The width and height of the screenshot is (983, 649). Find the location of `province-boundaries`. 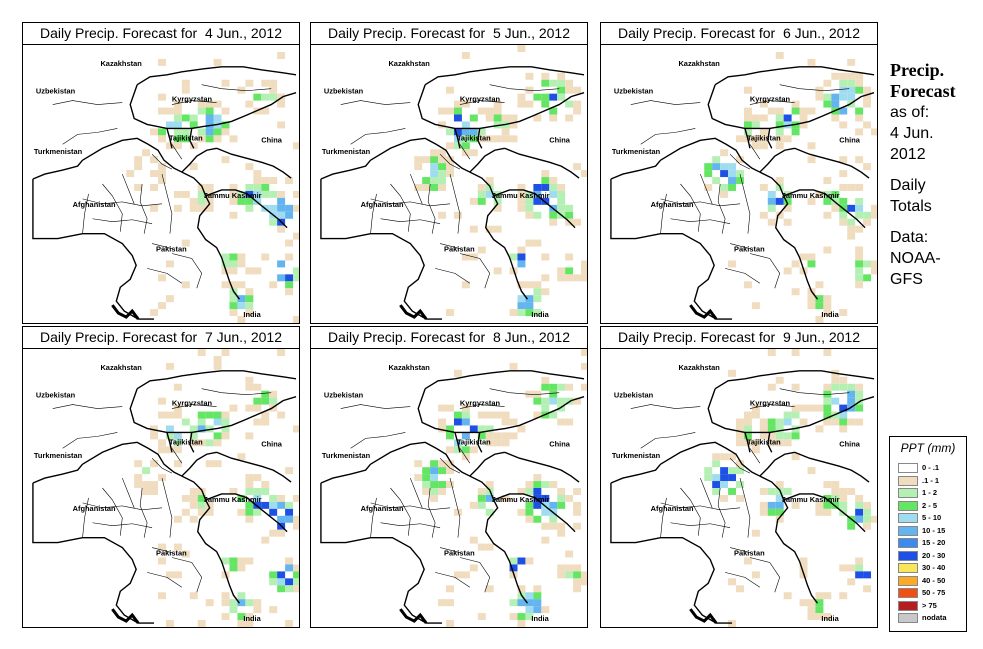

province-boundaries is located at coordinates (450, 490).